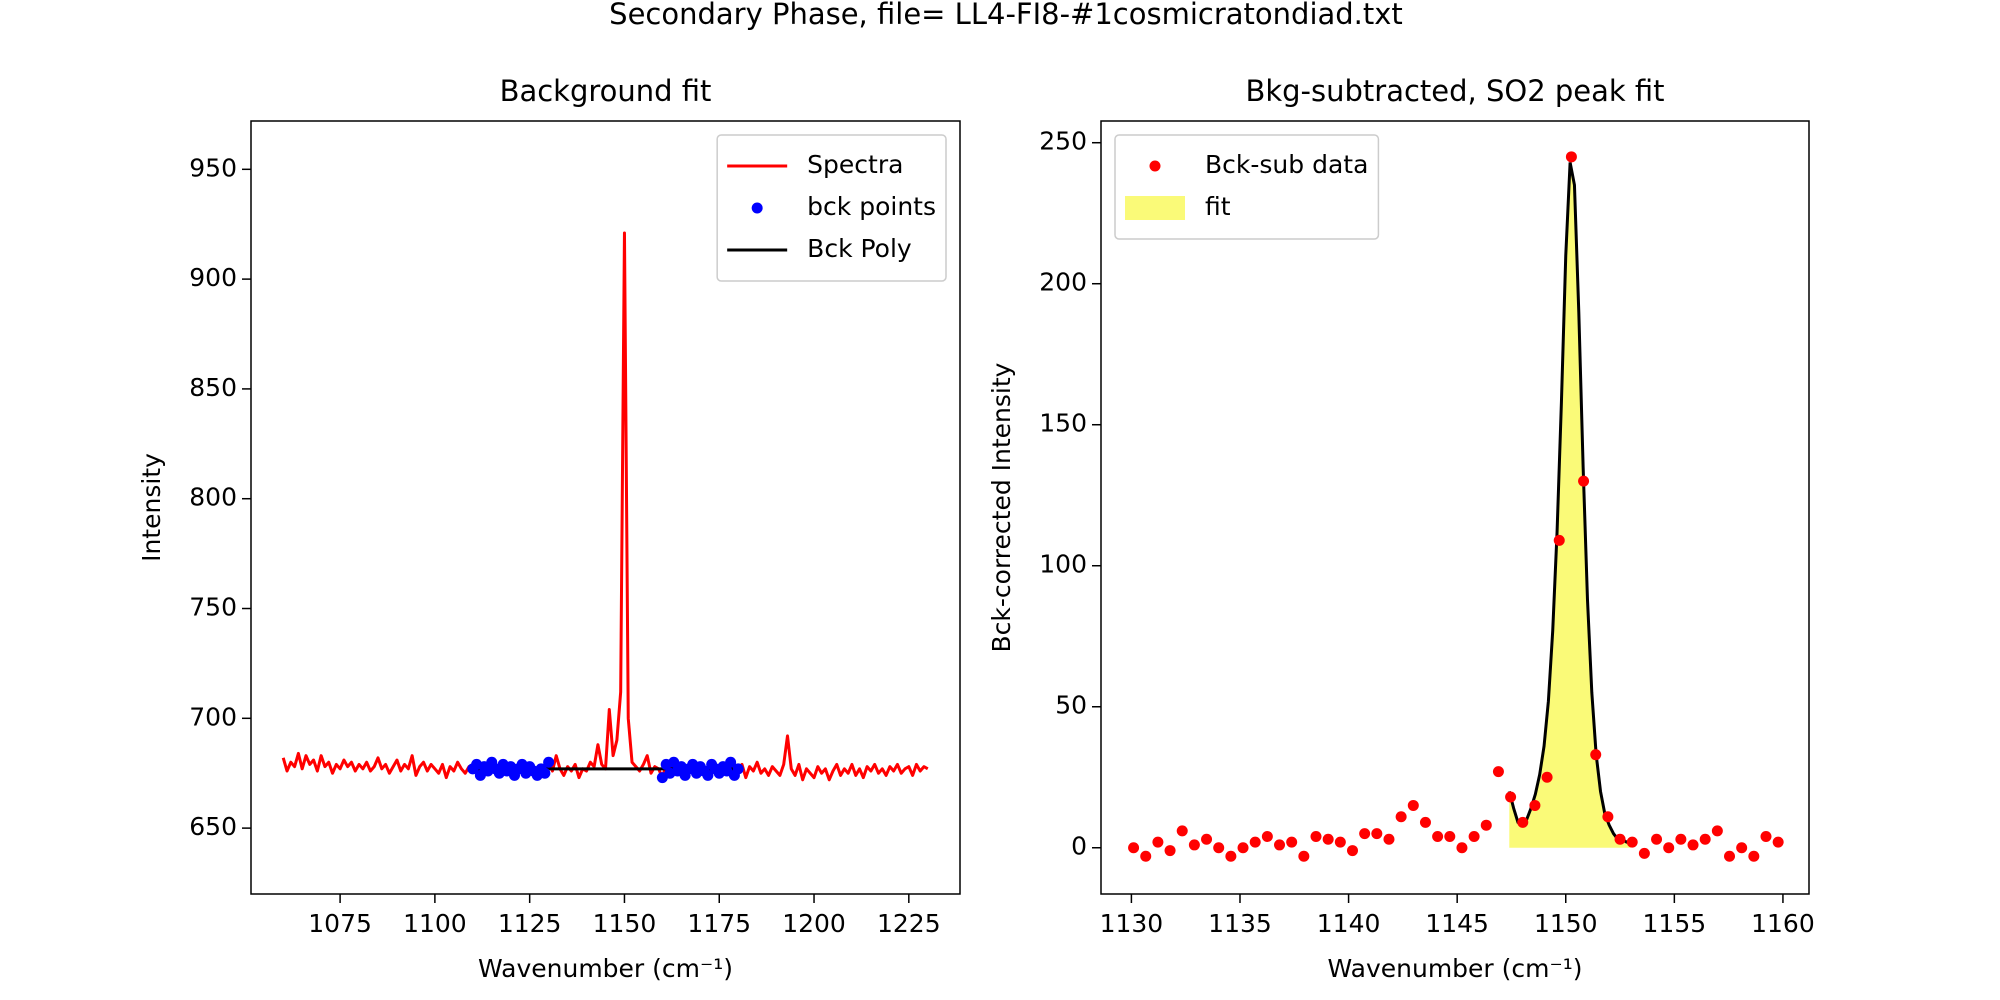  I want to click on y-tick-label: 700, so click(213, 716).